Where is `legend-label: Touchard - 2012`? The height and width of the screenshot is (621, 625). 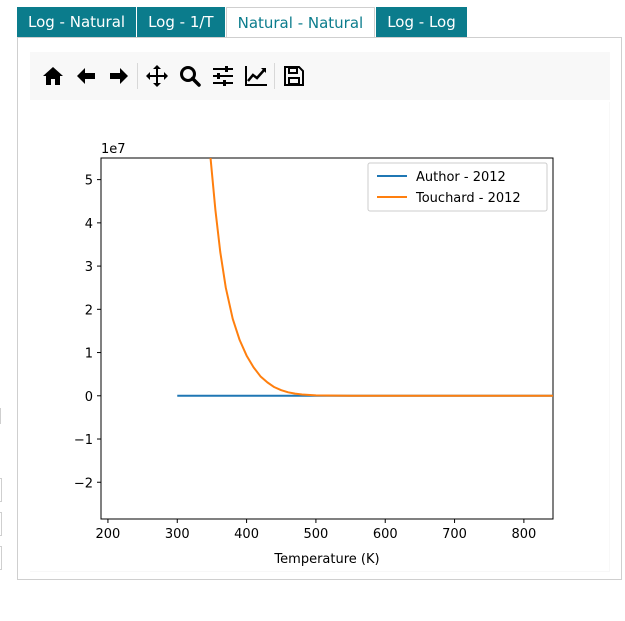
legend-label: Touchard - 2012 is located at coordinates (468, 198).